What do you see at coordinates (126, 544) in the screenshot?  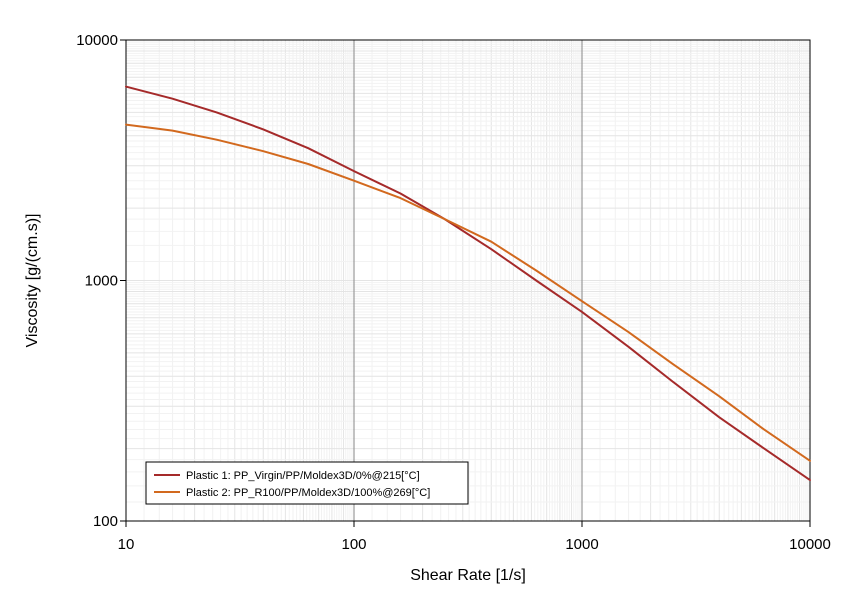 I see `x-tick-label: 10` at bounding box center [126, 544].